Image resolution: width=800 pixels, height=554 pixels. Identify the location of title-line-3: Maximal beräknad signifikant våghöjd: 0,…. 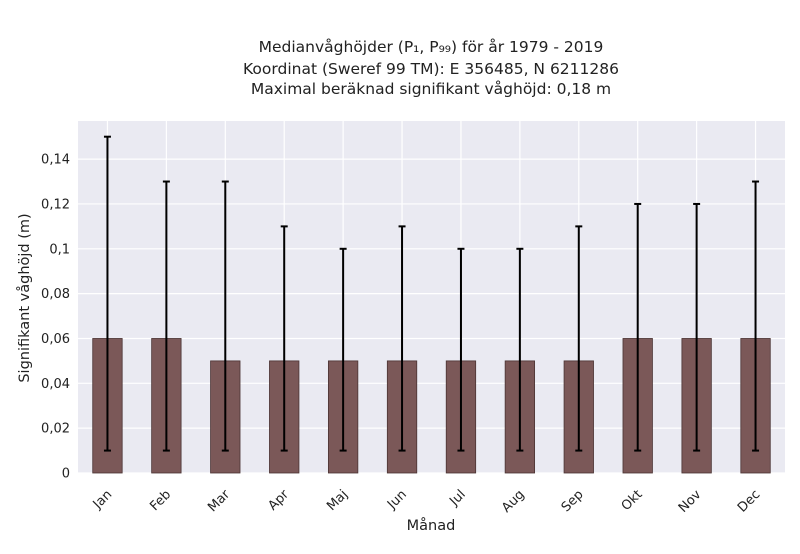
(431, 89).